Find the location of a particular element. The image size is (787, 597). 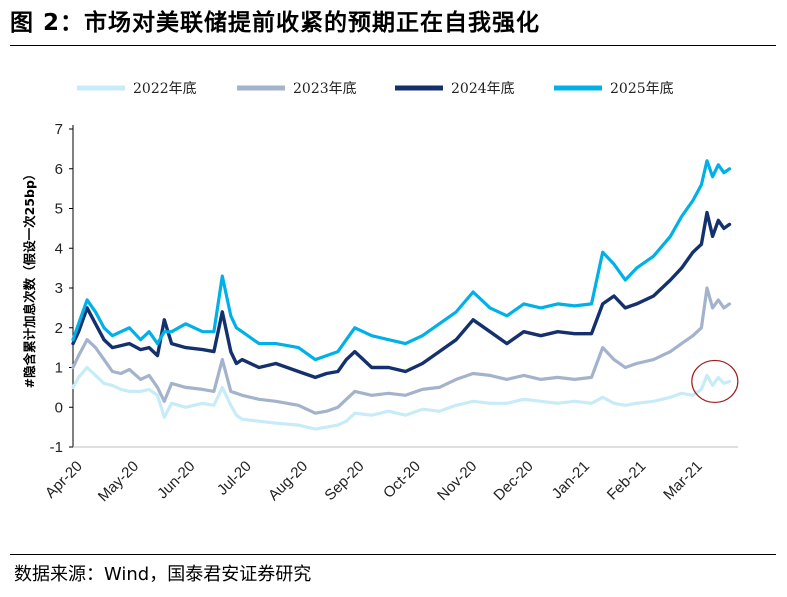

legend-label: 2022年底 is located at coordinates (165, 89).